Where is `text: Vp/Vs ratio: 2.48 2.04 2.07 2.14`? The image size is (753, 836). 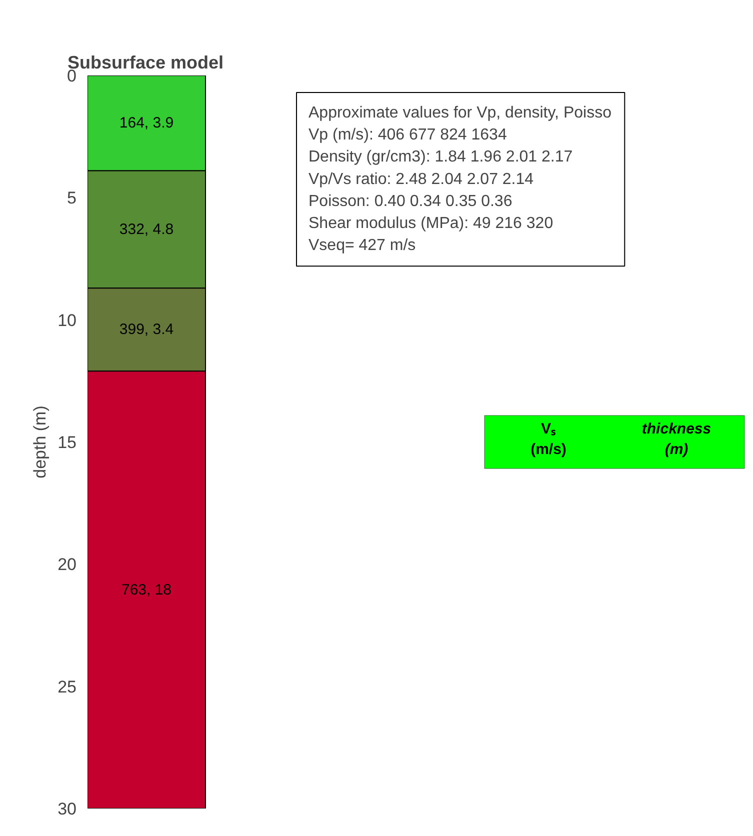 text: Vp/Vs ratio: 2.48 2.04 2.07 2.14 is located at coordinates (421, 179).